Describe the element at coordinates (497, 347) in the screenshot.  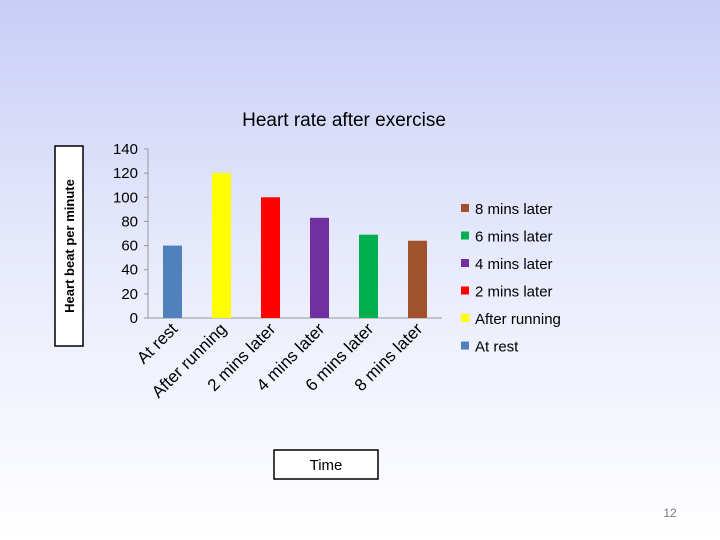
I see `legend-item-label: At rest` at that location.